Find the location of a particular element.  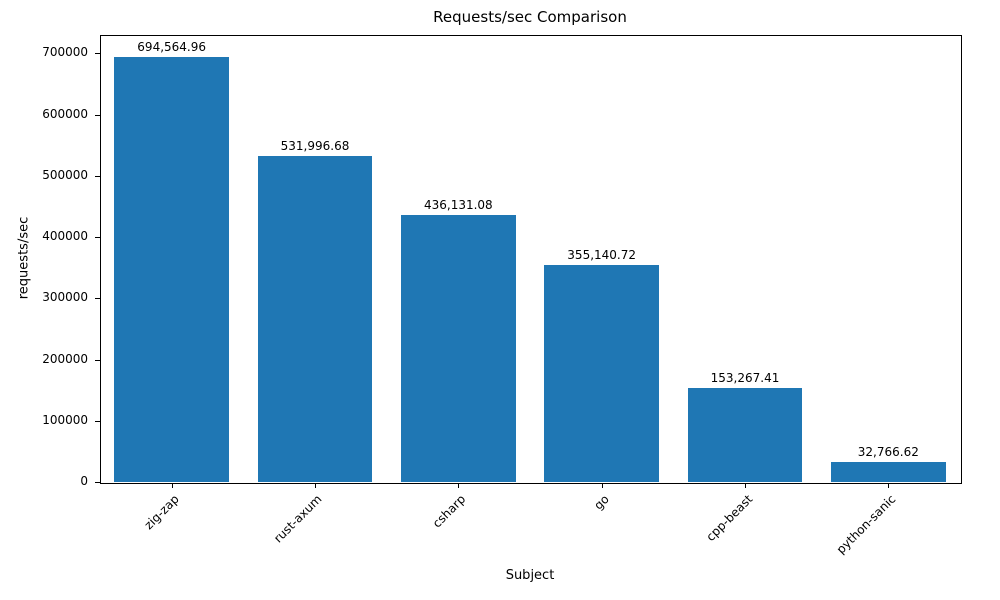

x-tick-label-text: zig-zap is located at coordinates (161, 512).